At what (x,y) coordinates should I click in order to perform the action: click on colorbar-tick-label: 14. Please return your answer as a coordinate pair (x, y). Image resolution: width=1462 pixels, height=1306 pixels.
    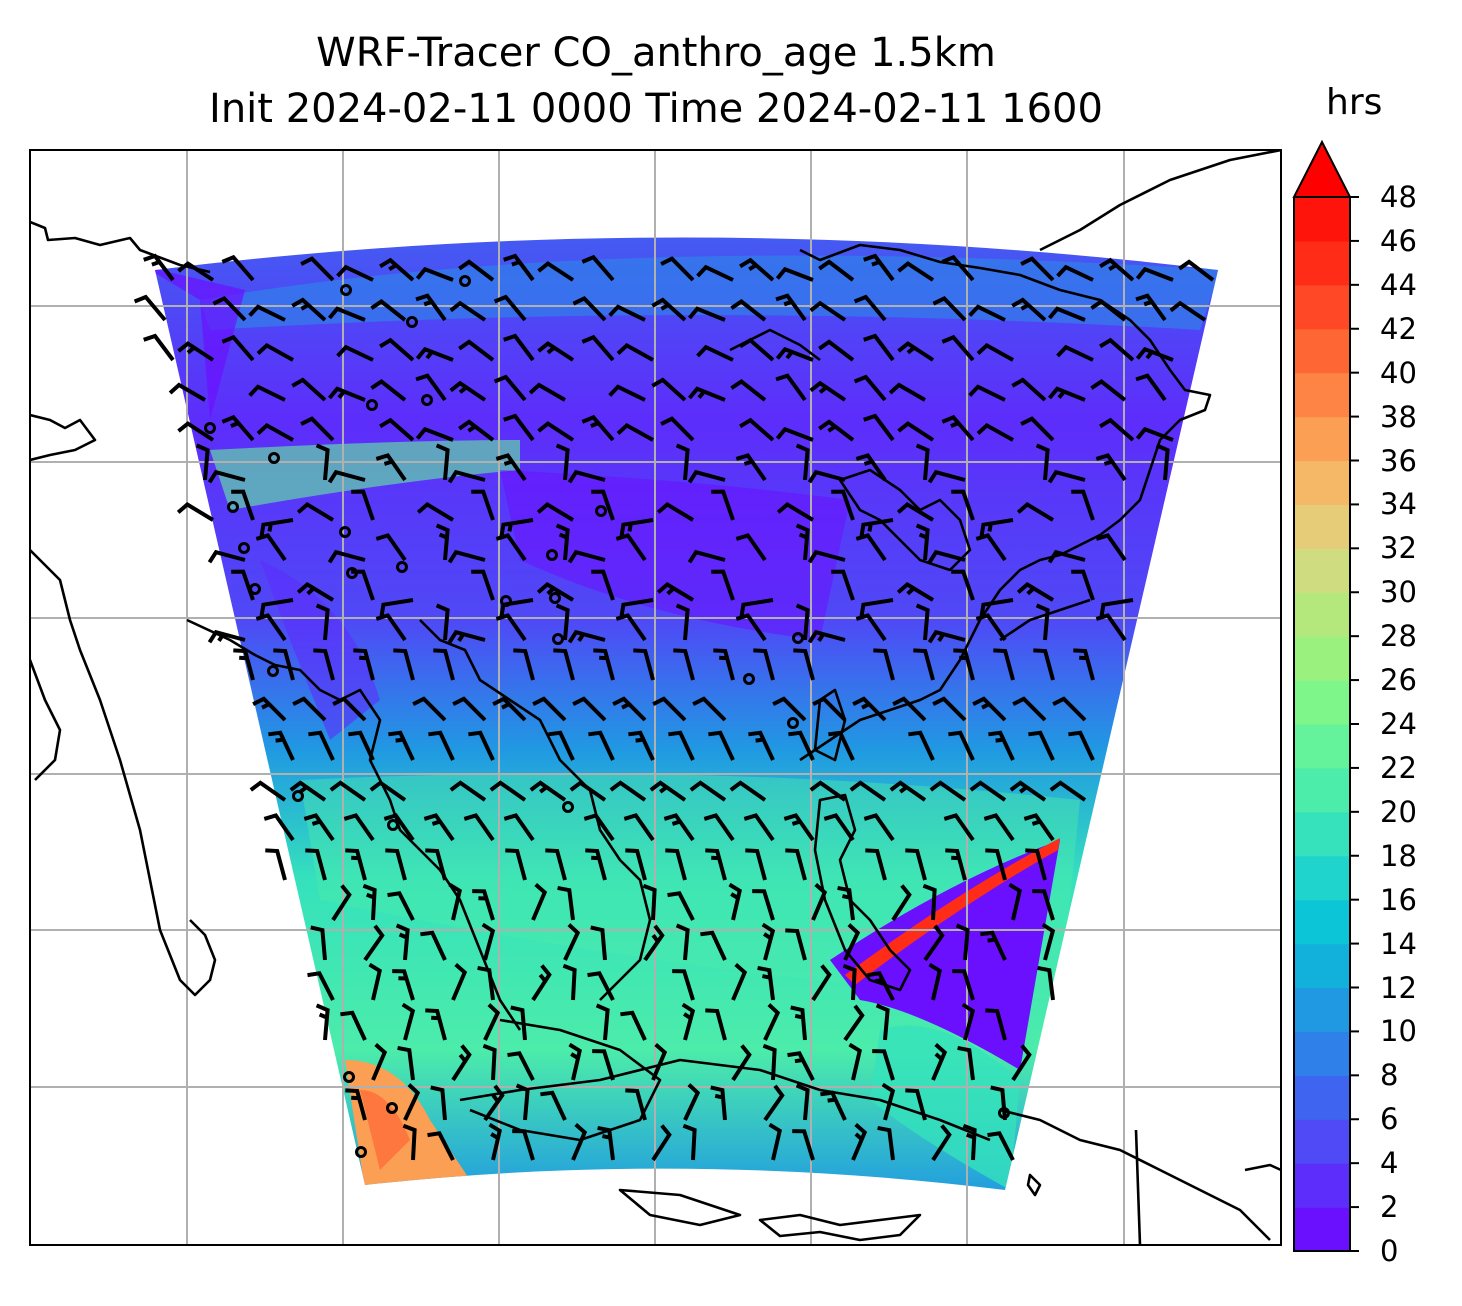
    Looking at the image, I should click on (1398, 943).